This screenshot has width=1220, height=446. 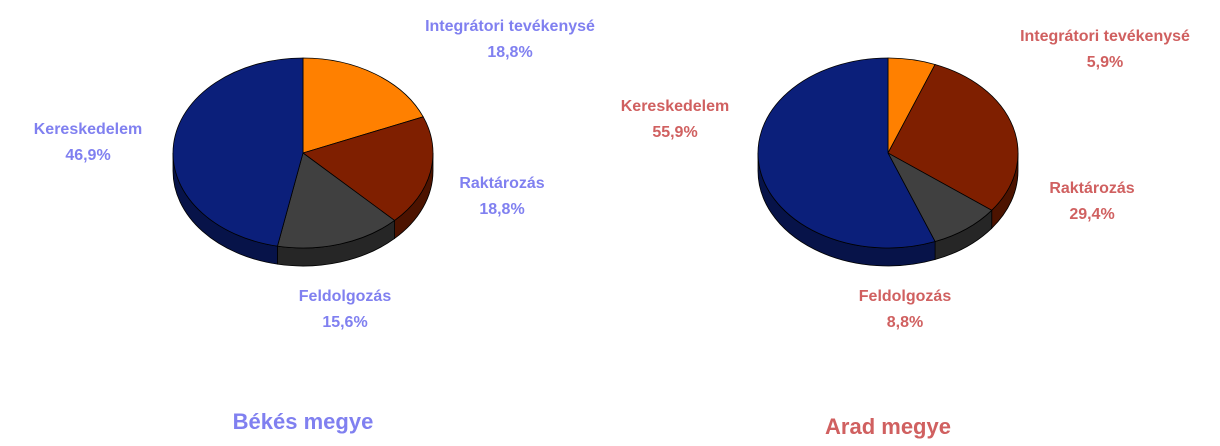 What do you see at coordinates (1091, 214) in the screenshot?
I see `slice-value-label: 29,4%` at bounding box center [1091, 214].